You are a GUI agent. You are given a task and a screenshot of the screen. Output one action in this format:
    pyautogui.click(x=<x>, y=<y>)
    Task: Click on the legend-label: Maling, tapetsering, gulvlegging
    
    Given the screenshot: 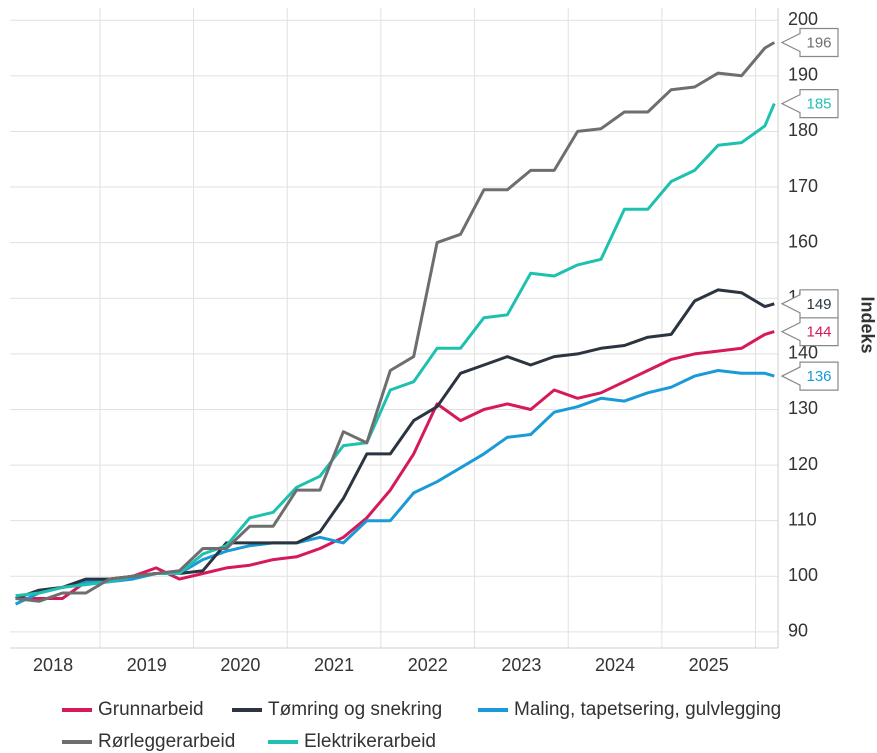 What is the action you would take?
    pyautogui.click(x=647, y=709)
    